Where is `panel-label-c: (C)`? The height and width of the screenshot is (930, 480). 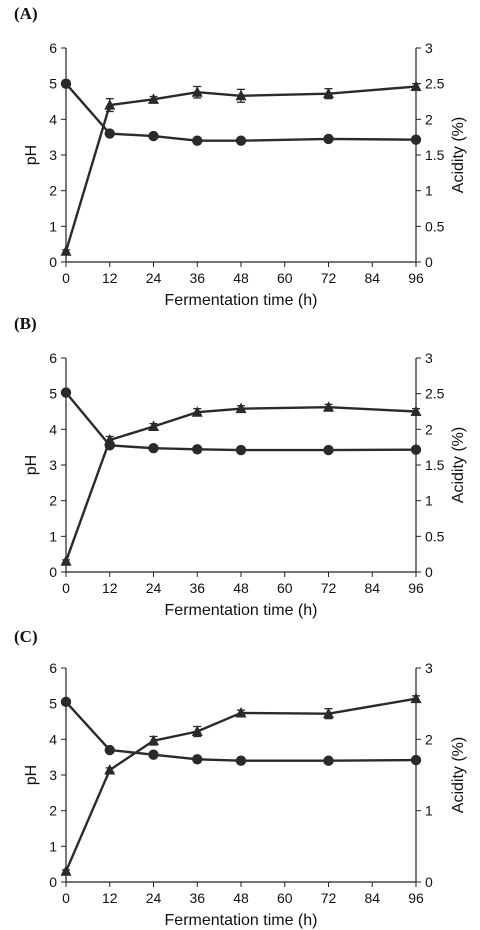 panel-label-c: (C) is located at coordinates (26, 636).